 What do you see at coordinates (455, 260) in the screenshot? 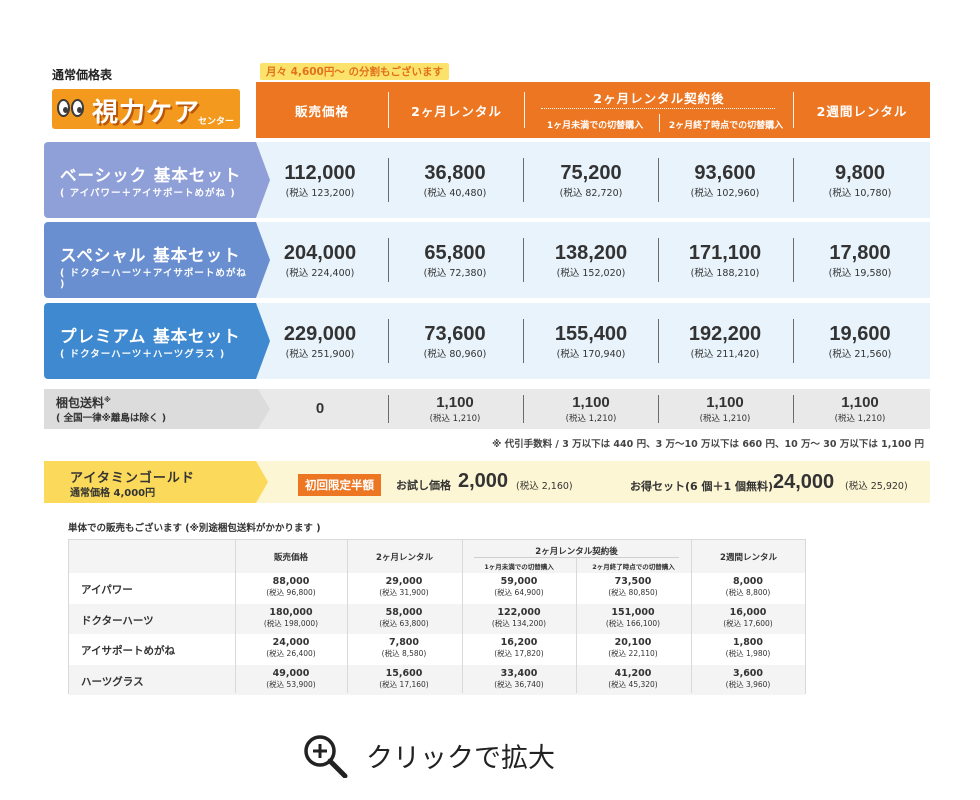
I see `set-price-cell: 65,800 (税込 72,380)` at bounding box center [455, 260].